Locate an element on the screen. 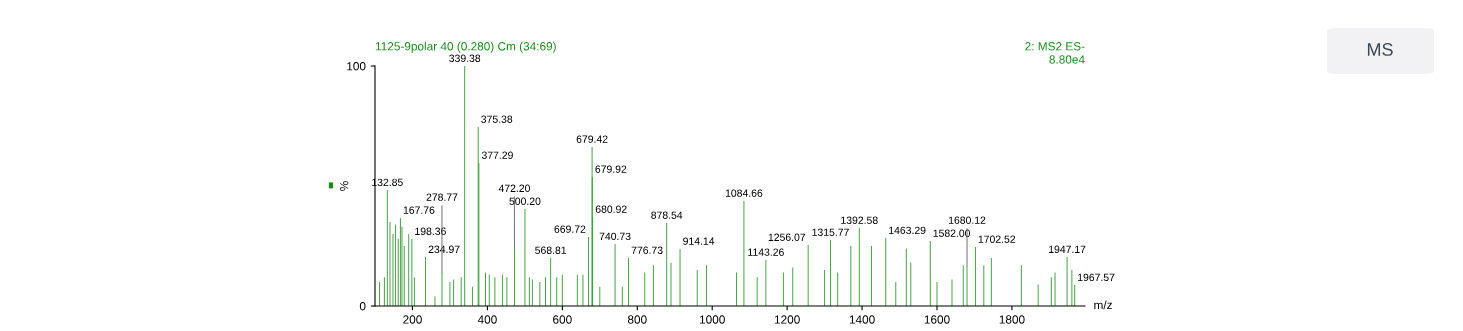 The height and width of the screenshot is (331, 1463). text: 2: MS2 ES- is located at coordinates (1055, 46).